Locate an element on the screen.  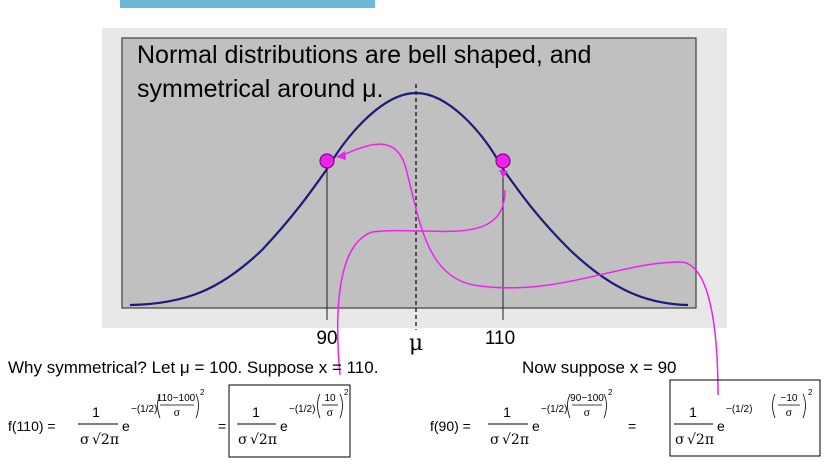
eq1b-paren-left is located at coordinates (319, 406).